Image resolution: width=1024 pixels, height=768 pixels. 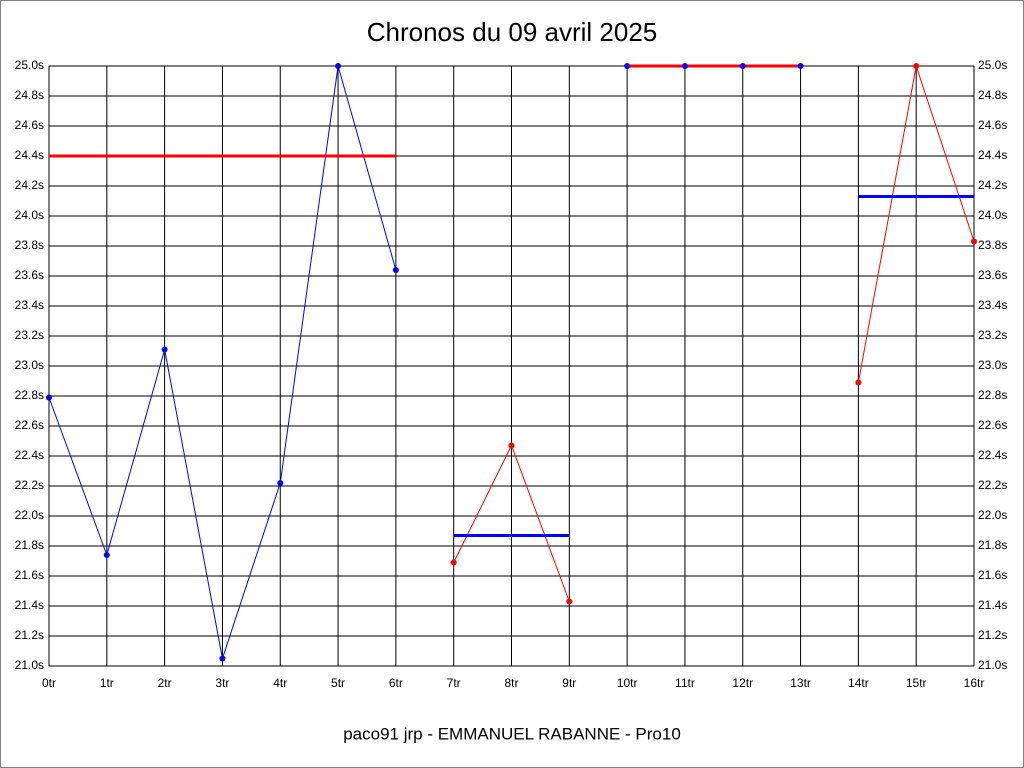 I want to click on x-tick-label: 10tr, so click(x=627, y=683).